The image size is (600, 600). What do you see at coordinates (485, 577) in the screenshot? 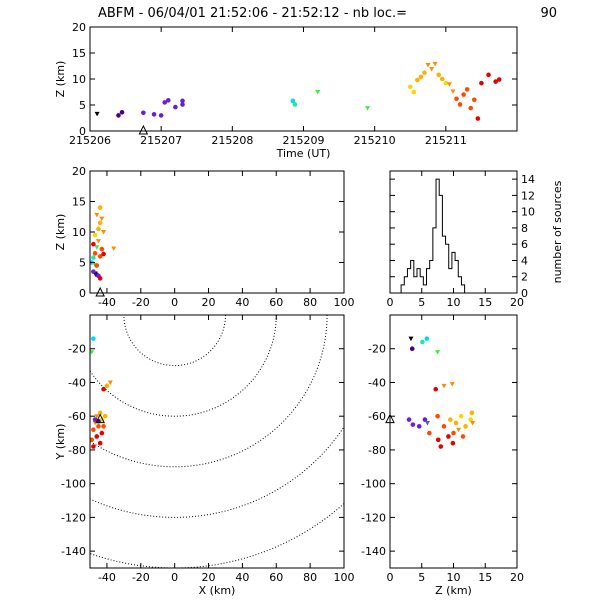
I see `x-tick-label: 15` at bounding box center [485, 577].